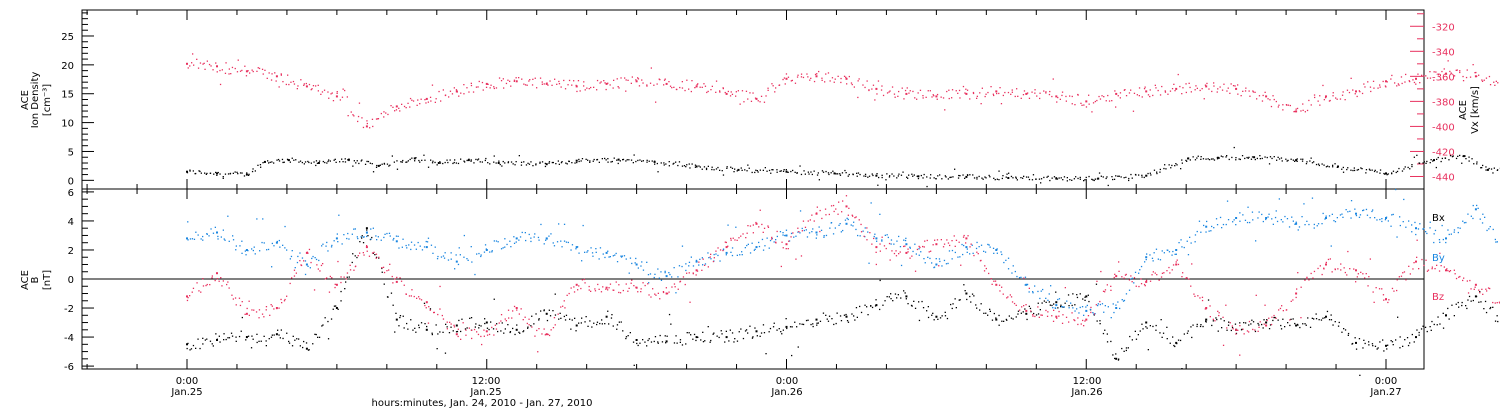  Describe the element at coordinates (69, 309) in the screenshot. I see `bottom-left-tick-label: -2` at that location.